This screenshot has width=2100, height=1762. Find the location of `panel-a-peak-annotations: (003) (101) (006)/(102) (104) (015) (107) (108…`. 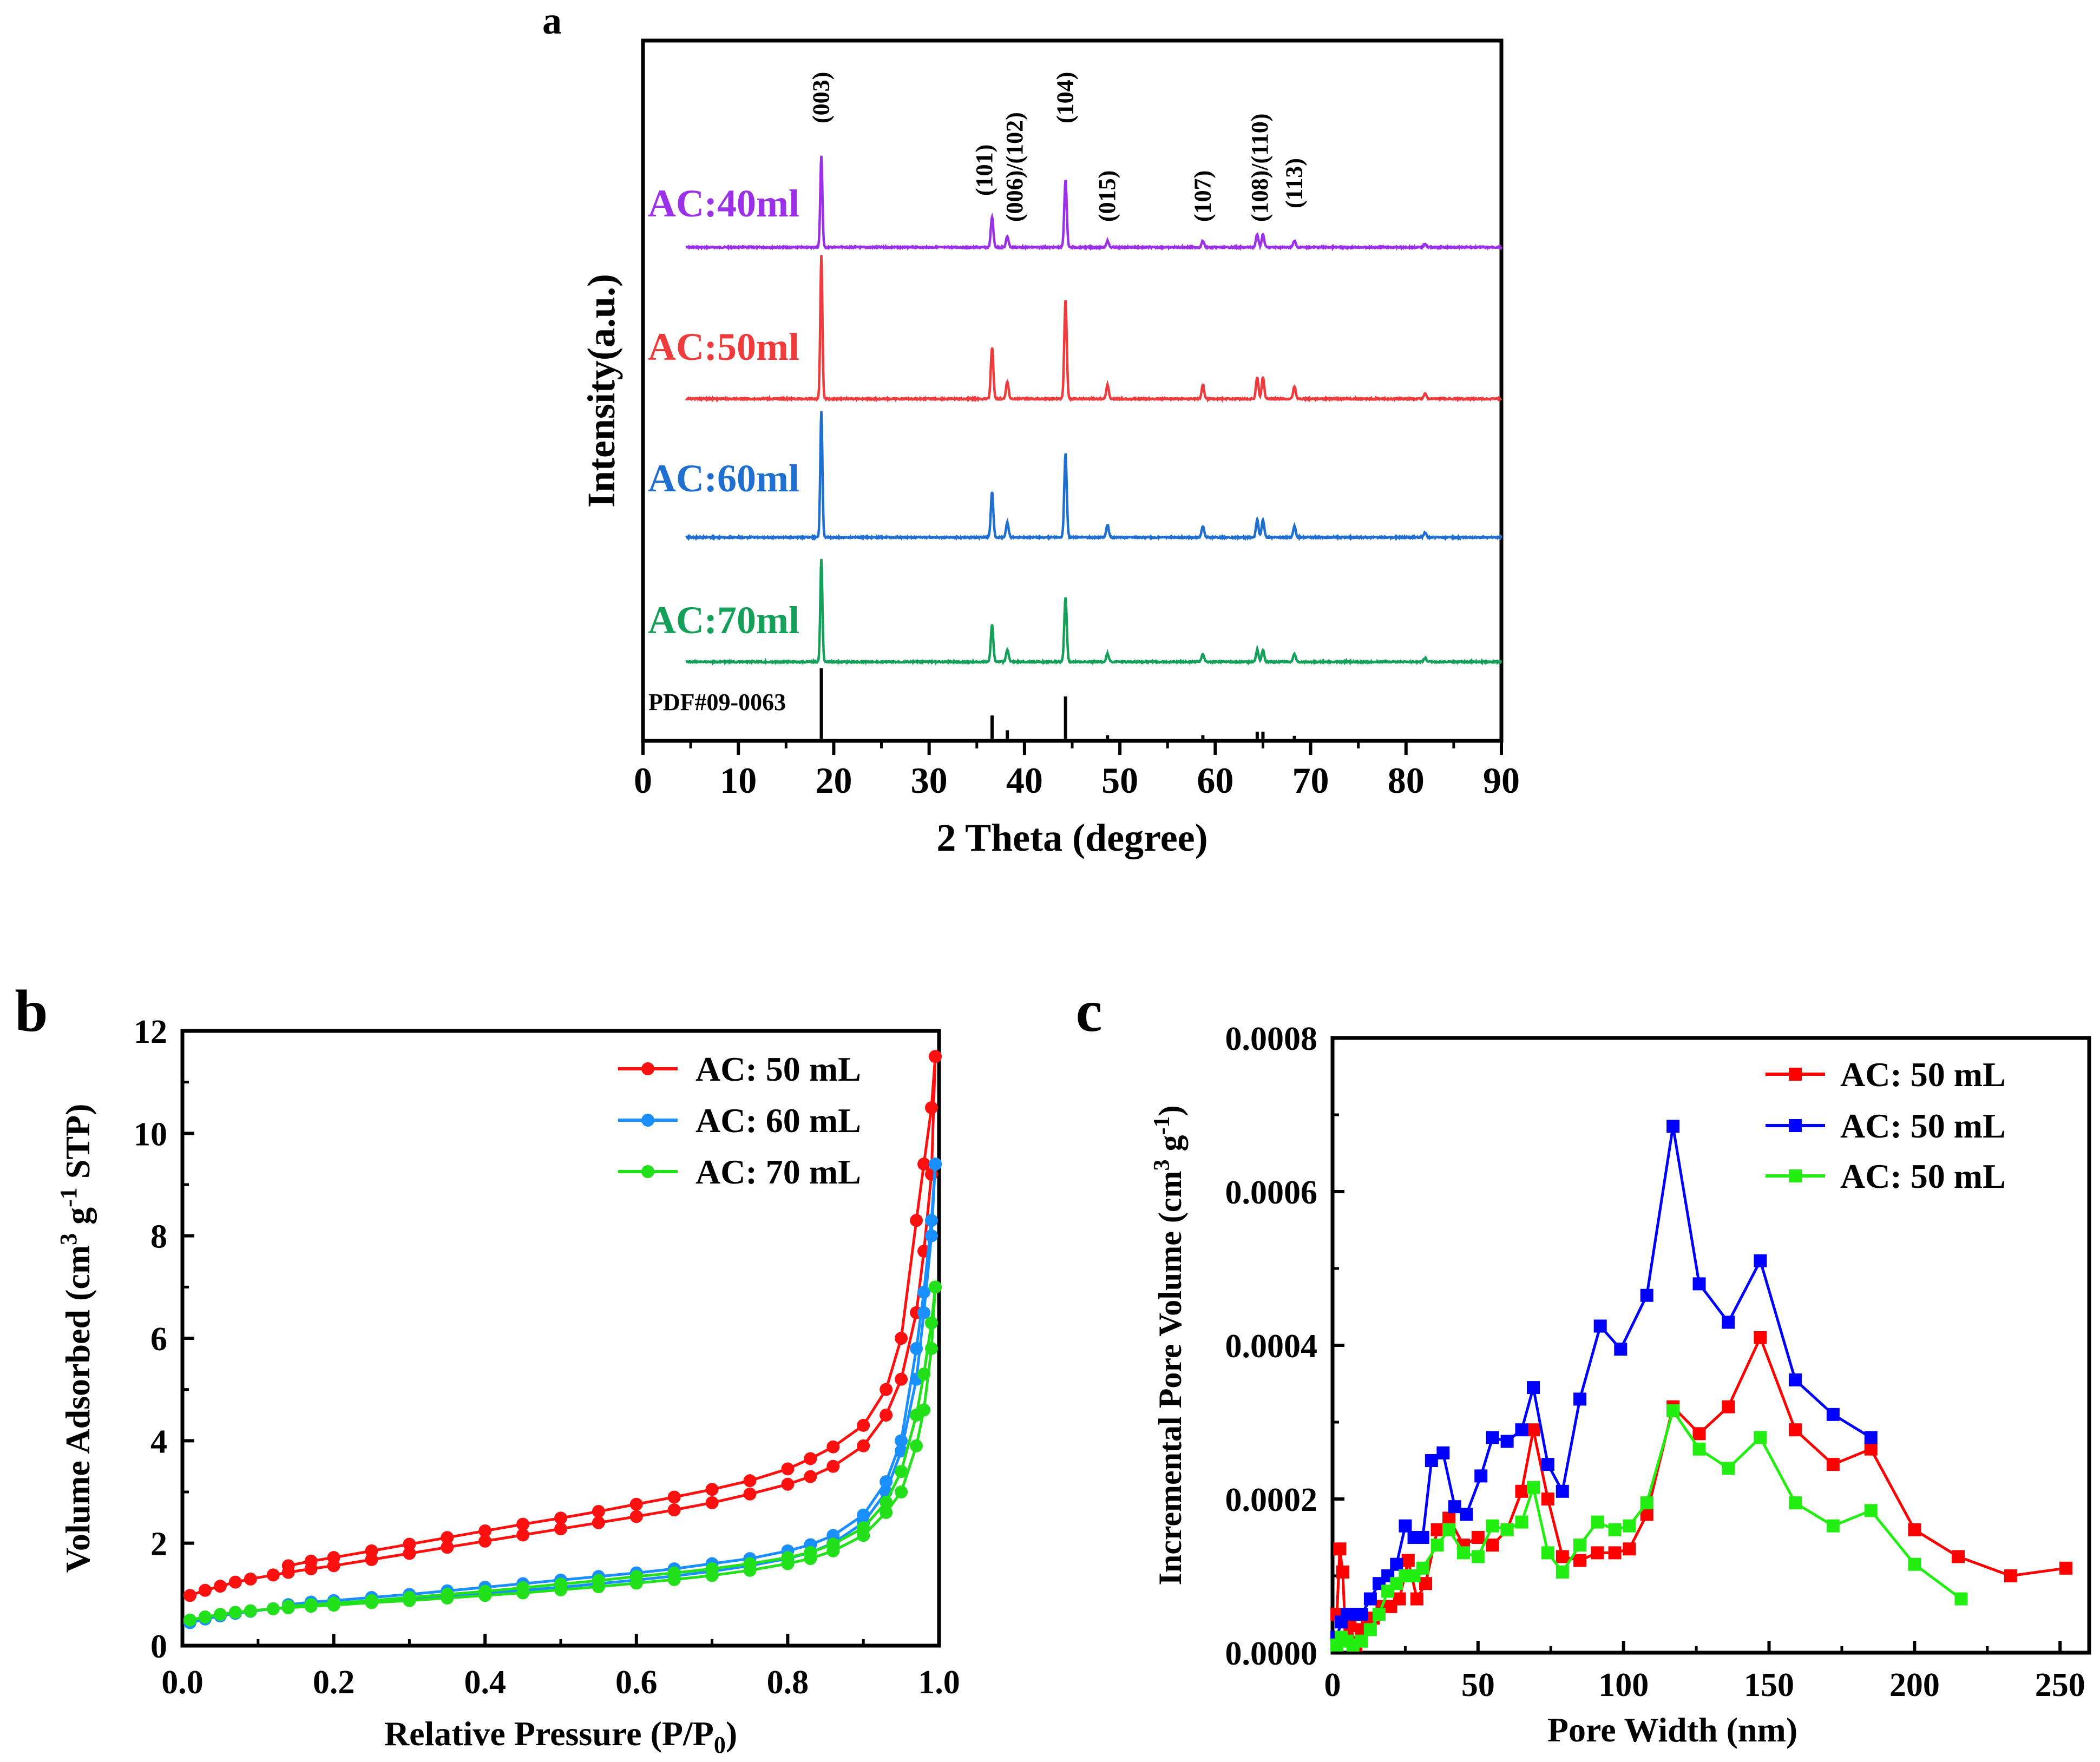

panel-a-peak-annotations: (003) (101) (006)/(102) (104) (015) (107) (108… is located at coordinates (1058, 147).